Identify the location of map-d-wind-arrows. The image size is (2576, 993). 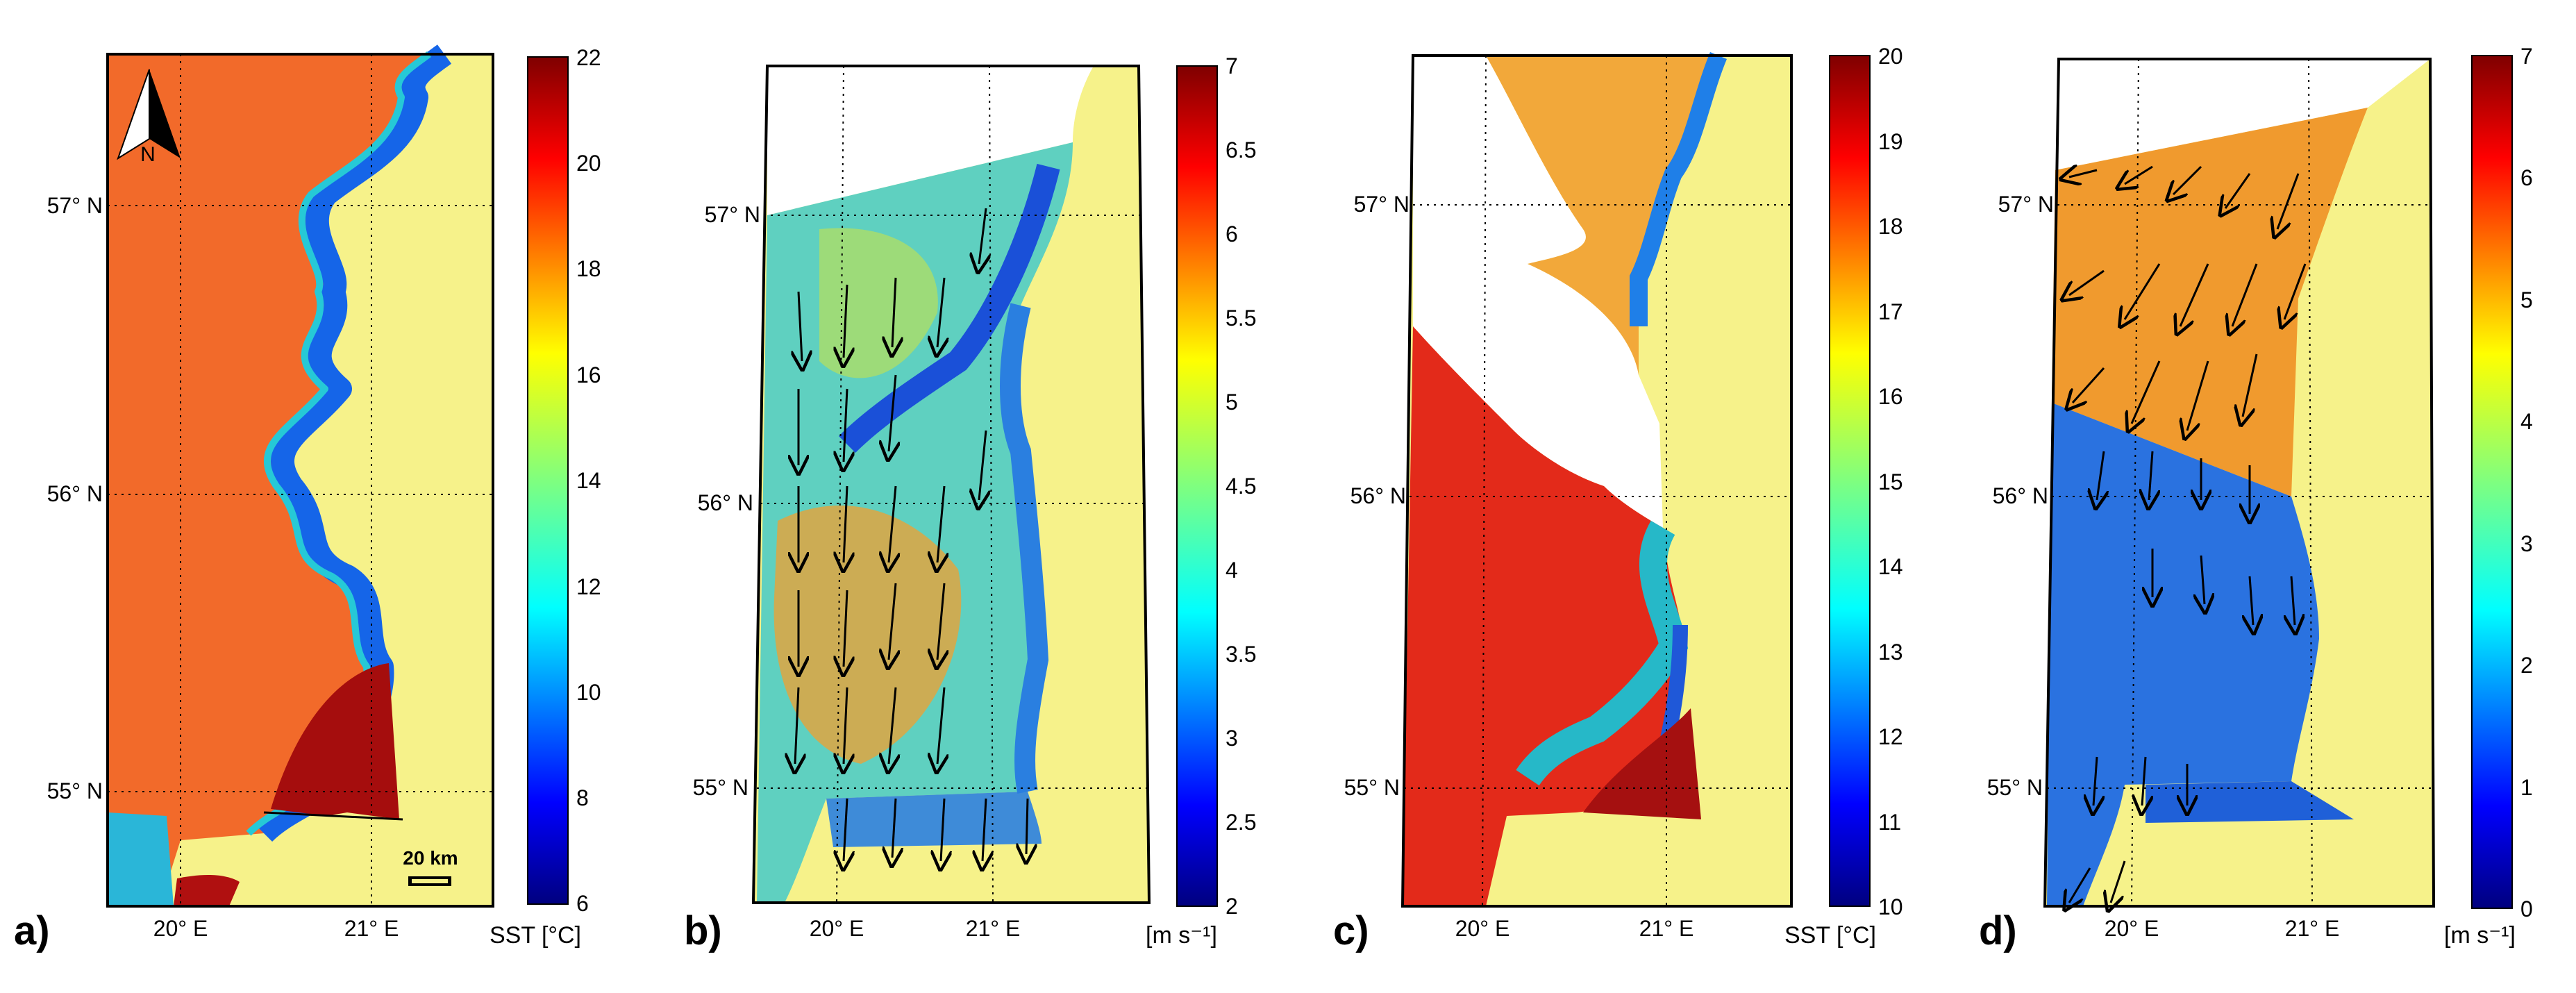
(2188, 535).